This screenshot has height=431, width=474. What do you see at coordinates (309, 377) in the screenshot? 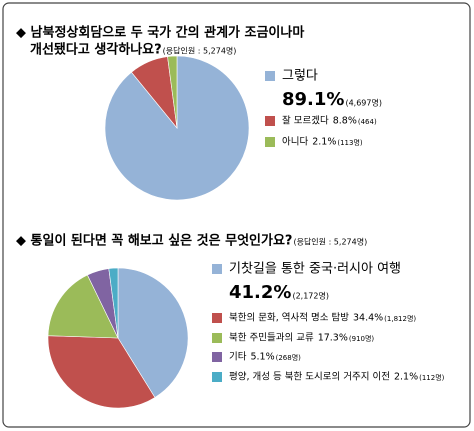
I see `legend-label: 평양, 개성 등 북한 도시로의 거주지 이전` at bounding box center [309, 377].